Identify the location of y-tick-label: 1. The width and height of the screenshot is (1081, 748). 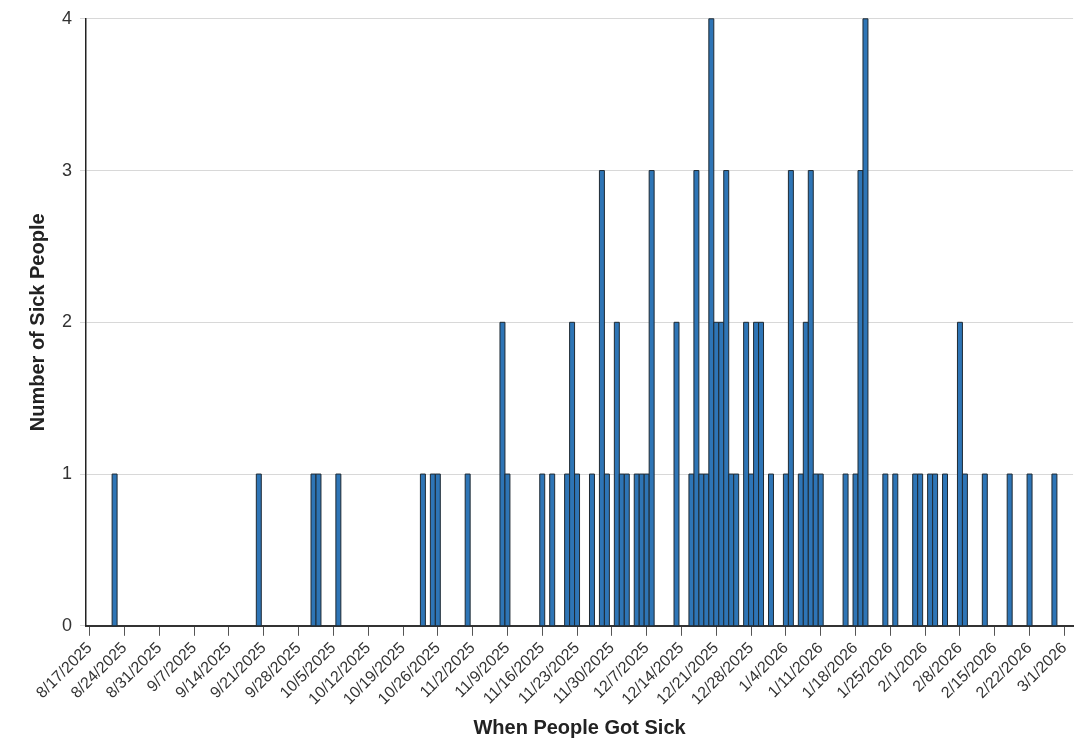
(67, 473).